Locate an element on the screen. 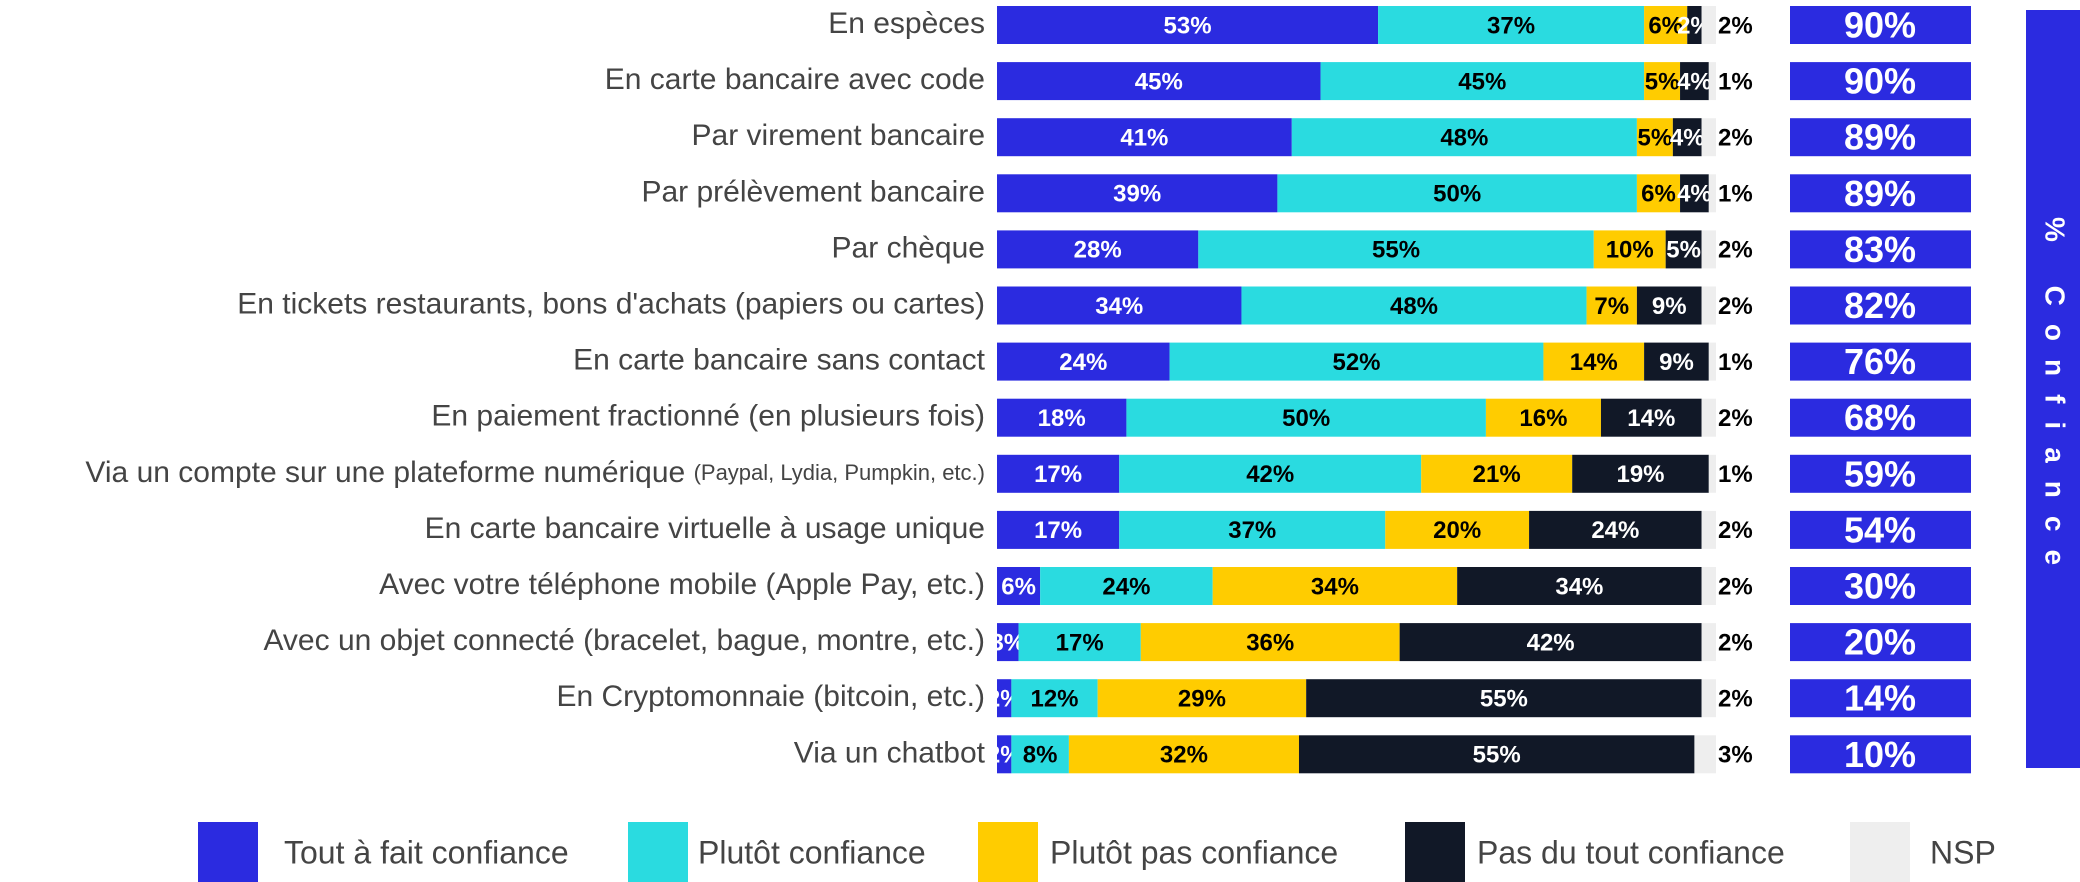 The height and width of the screenshot is (882, 2080). category-label: Via un chatbot is located at coordinates (890, 752).